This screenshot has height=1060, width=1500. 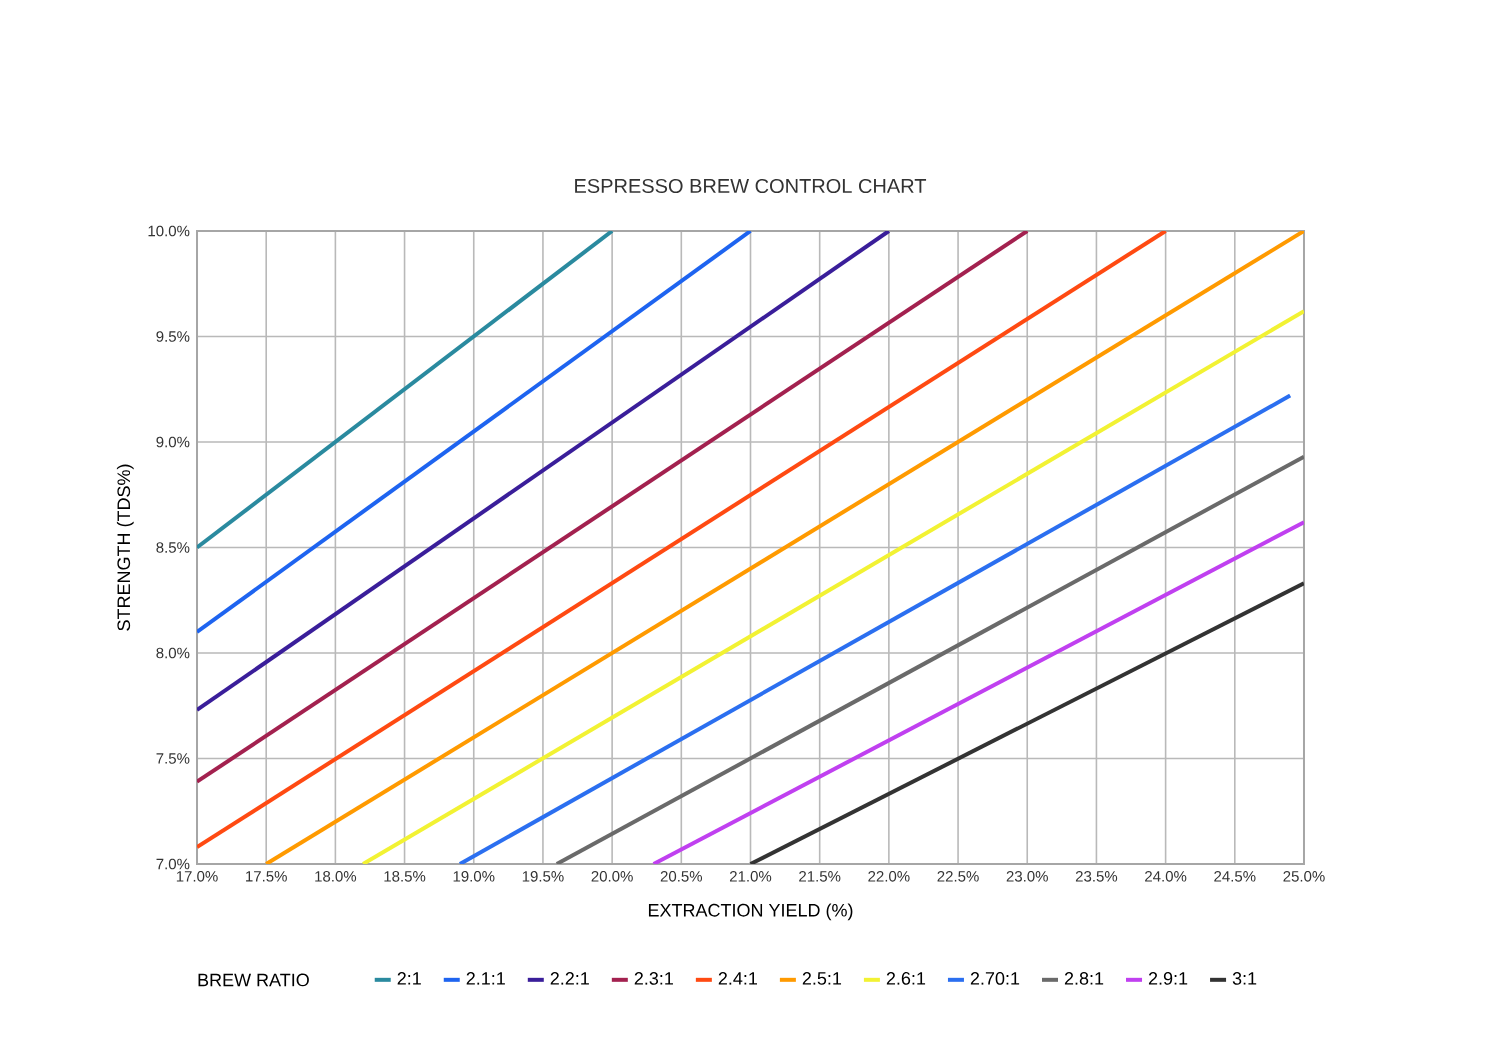 What do you see at coordinates (681, 876) in the screenshot?
I see `x-tick-label: 20.5%` at bounding box center [681, 876].